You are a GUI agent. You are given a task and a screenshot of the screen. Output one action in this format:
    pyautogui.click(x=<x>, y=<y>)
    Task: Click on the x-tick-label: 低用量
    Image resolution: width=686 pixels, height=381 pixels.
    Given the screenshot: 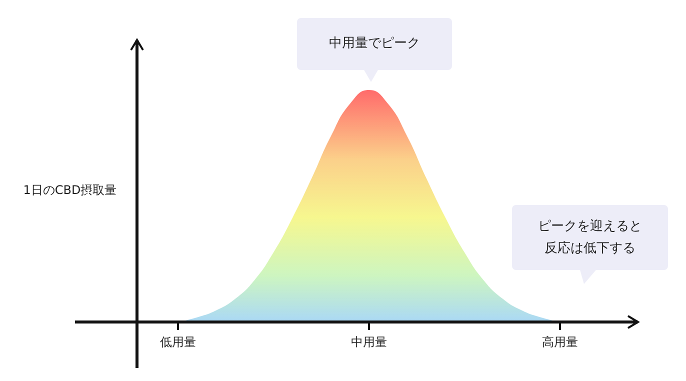 What is the action you would take?
    pyautogui.click(x=178, y=342)
    